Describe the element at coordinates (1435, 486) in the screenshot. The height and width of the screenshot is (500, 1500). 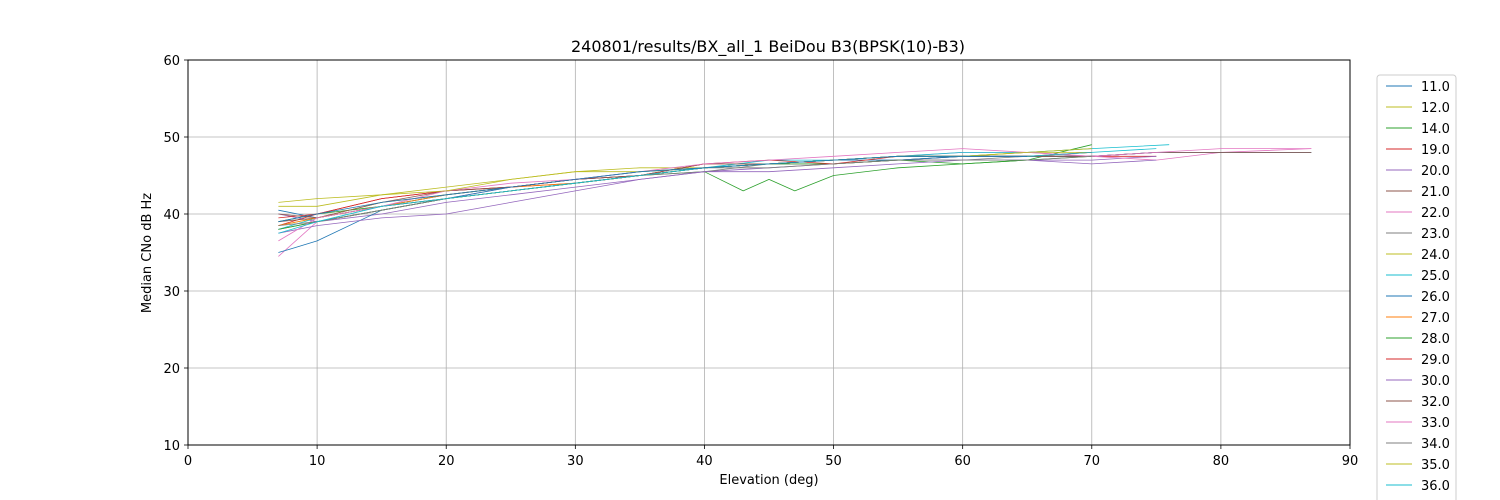
I see `legend-entry-label: 36.0` at that location.